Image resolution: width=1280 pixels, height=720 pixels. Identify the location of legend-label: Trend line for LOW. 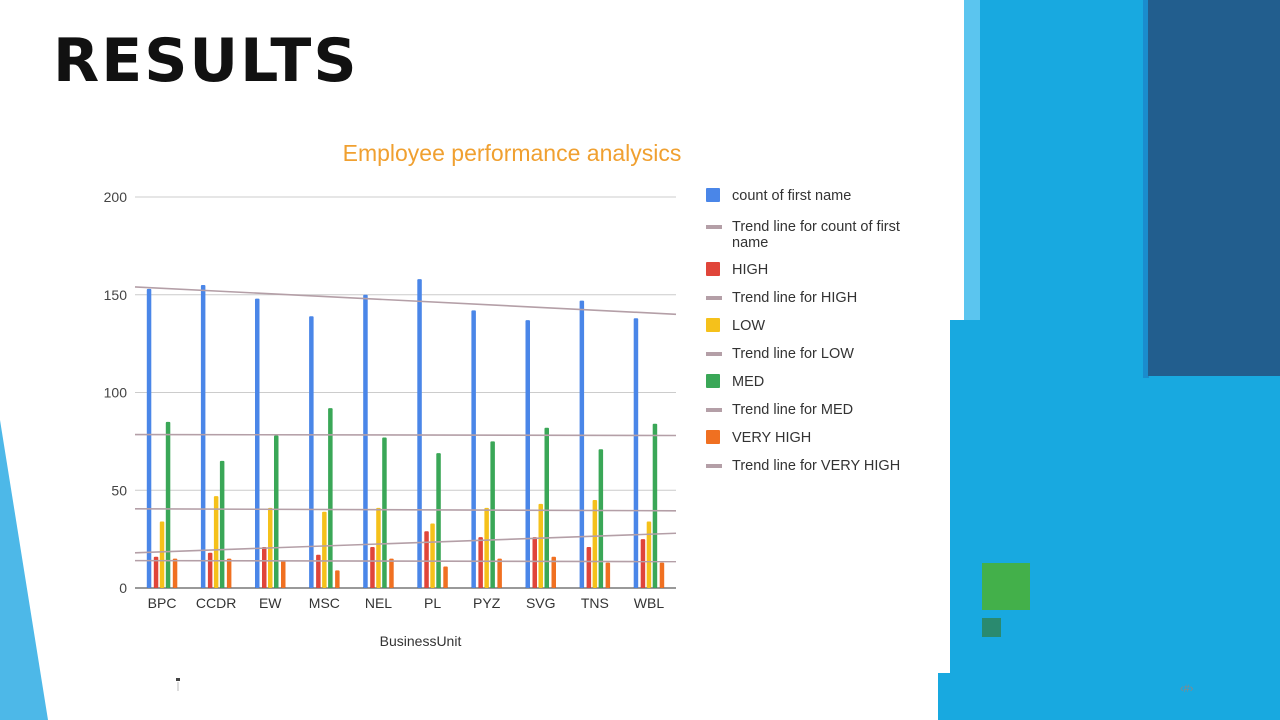
(793, 354).